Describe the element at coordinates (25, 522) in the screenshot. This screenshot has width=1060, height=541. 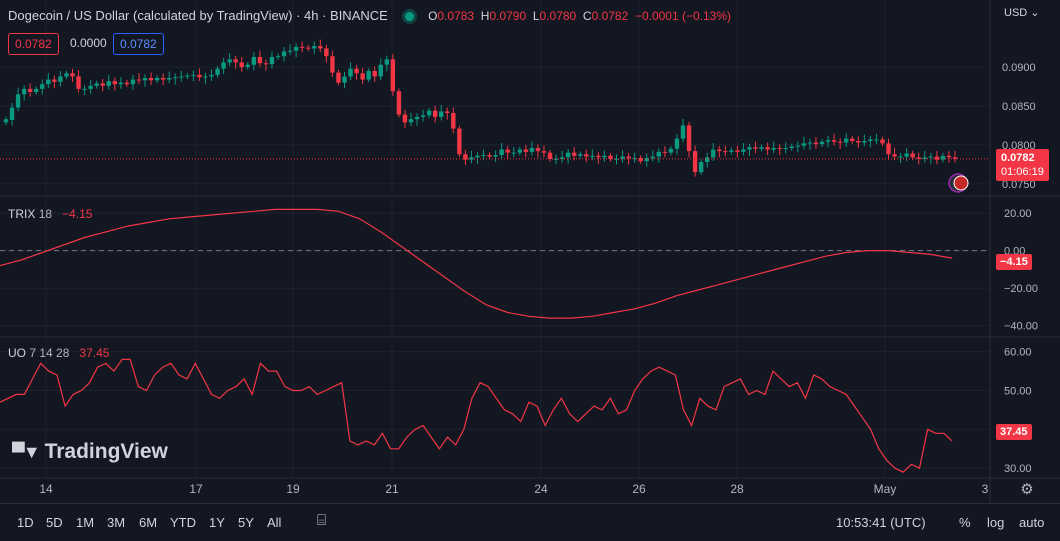
I see `range-1d: 1D` at that location.